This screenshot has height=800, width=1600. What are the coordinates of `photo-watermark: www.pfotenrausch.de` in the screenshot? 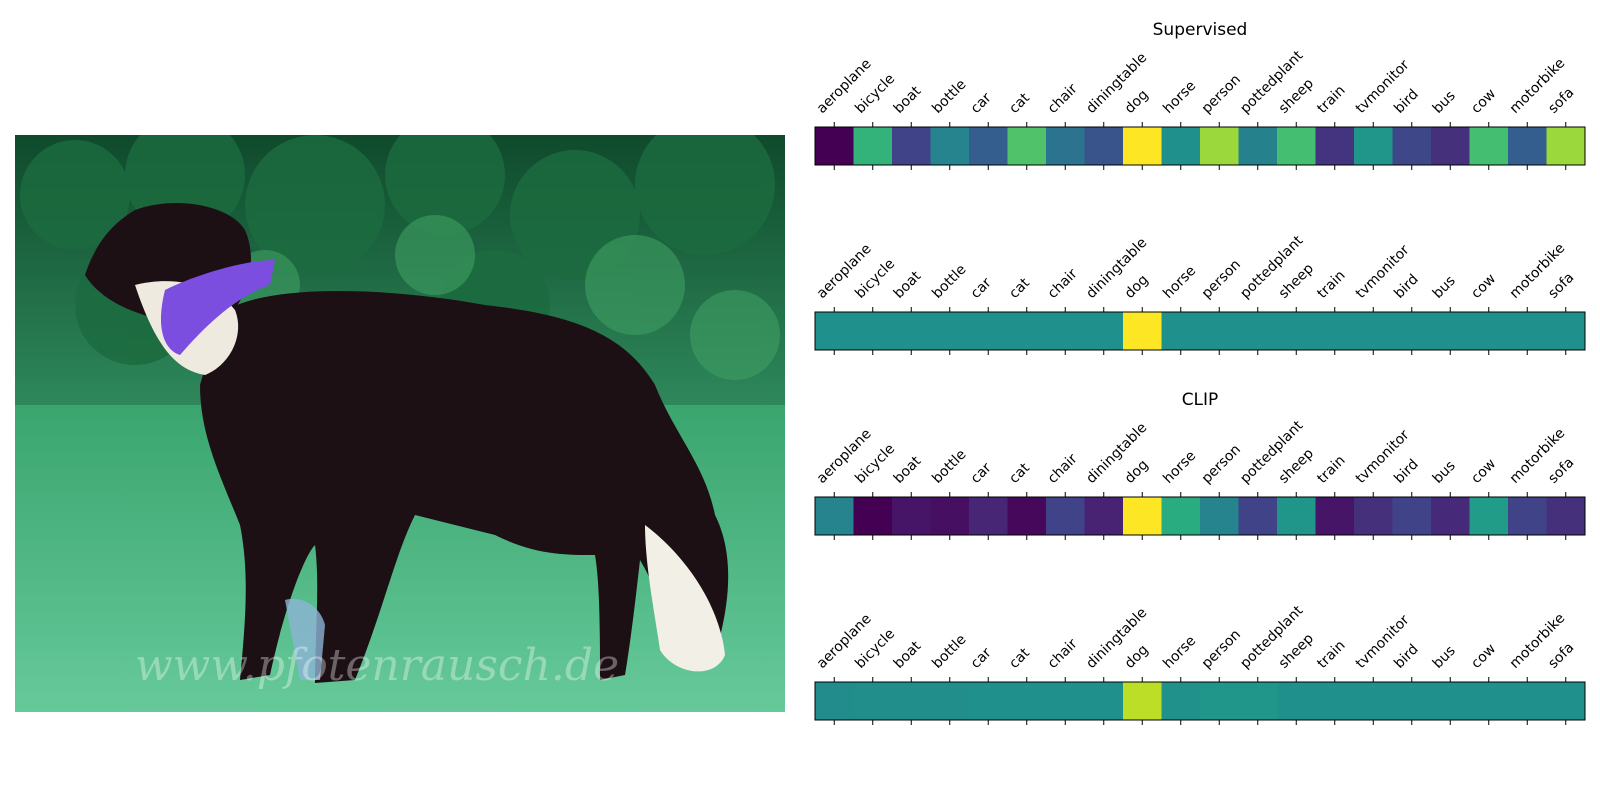 It's located at (377, 665).